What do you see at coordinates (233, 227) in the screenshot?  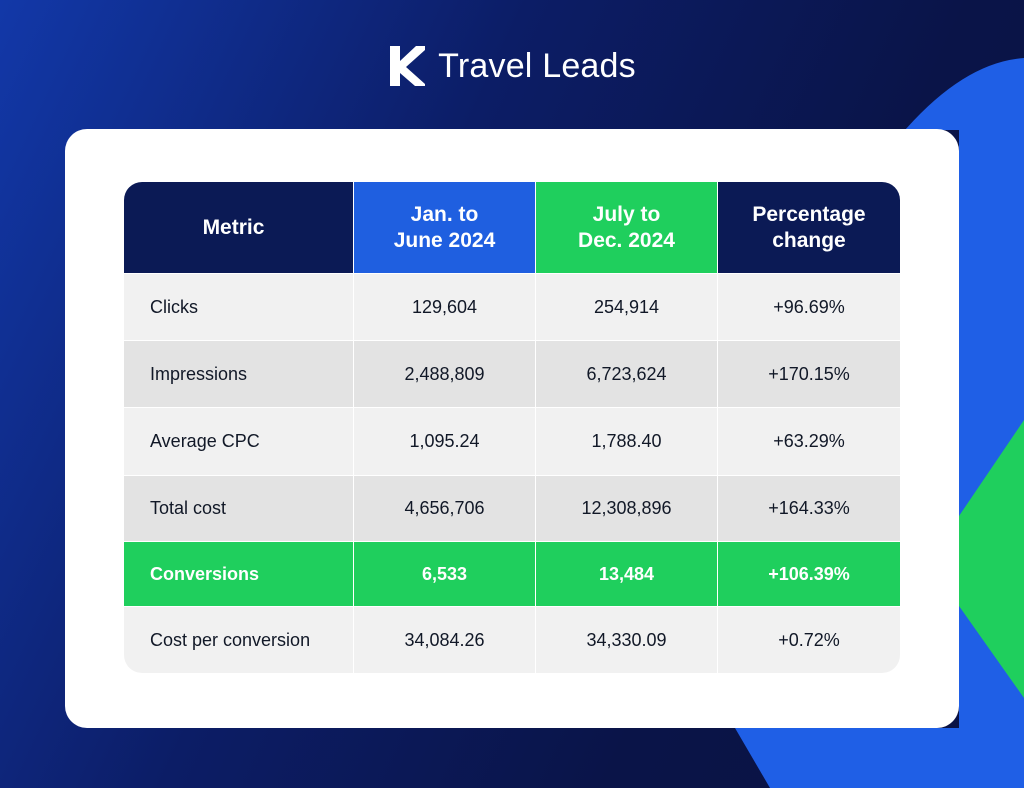 I see `header-metric-label: Metric` at bounding box center [233, 227].